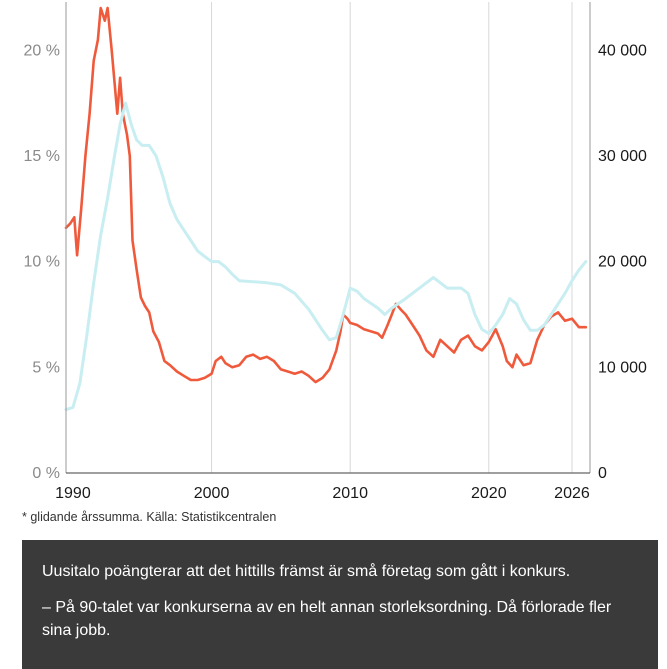 Image resolution: width=667 pixels, height=669 pixels. Describe the element at coordinates (350, 493) in the screenshot. I see `x-tick-label: 2010` at that location.